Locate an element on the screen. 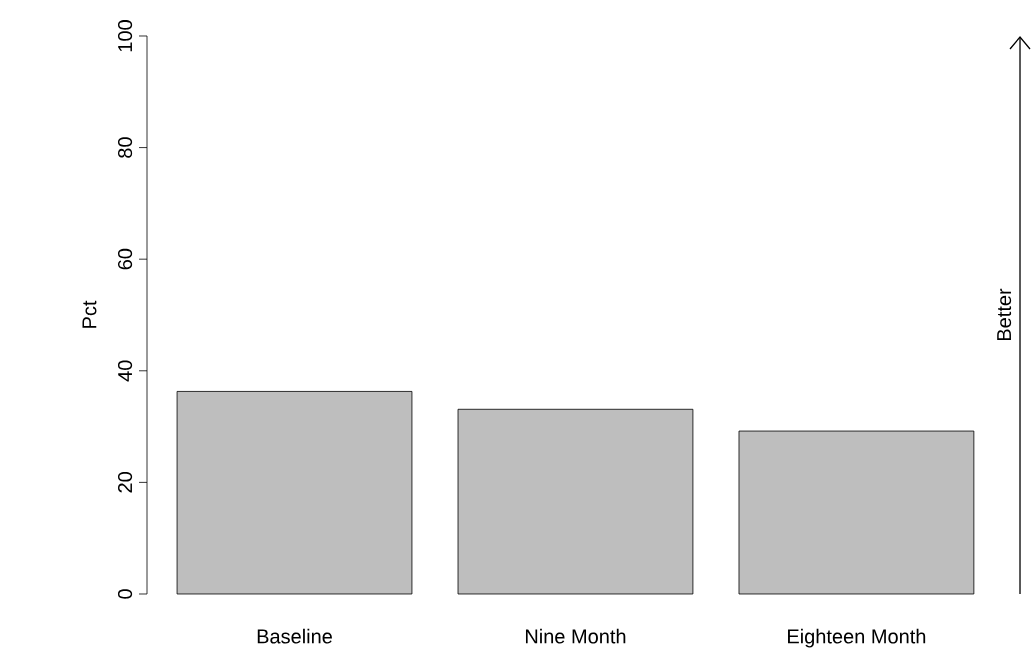 This screenshot has height=668, width=1035. text: Better is located at coordinates (1004, 314).